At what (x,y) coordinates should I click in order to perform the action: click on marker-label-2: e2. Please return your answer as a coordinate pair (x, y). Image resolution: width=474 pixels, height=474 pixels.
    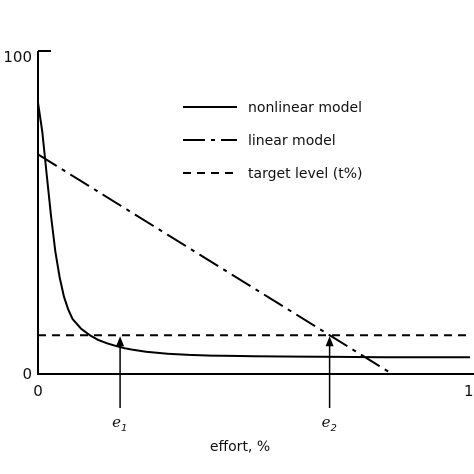
    Looking at the image, I should click on (329, 423).